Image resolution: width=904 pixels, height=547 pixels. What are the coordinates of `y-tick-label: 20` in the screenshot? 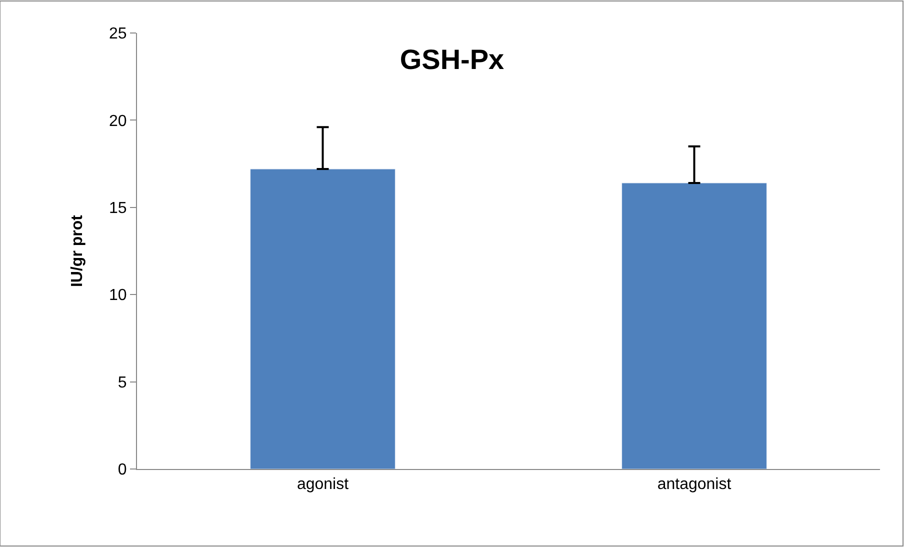 It's located at (118, 121).